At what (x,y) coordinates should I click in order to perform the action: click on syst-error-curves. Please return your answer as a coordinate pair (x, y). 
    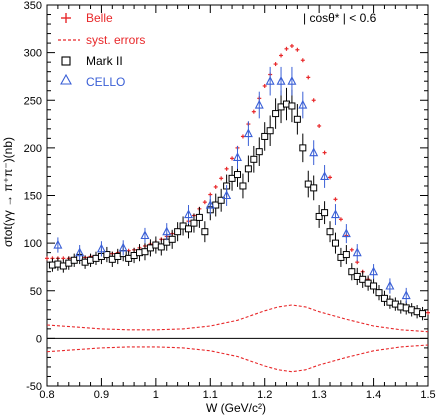
    Looking at the image, I should click on (237, 338).